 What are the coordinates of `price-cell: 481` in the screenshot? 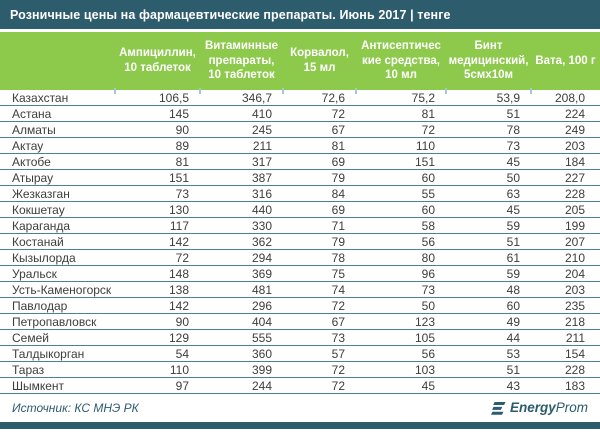 It's located at (241, 289).